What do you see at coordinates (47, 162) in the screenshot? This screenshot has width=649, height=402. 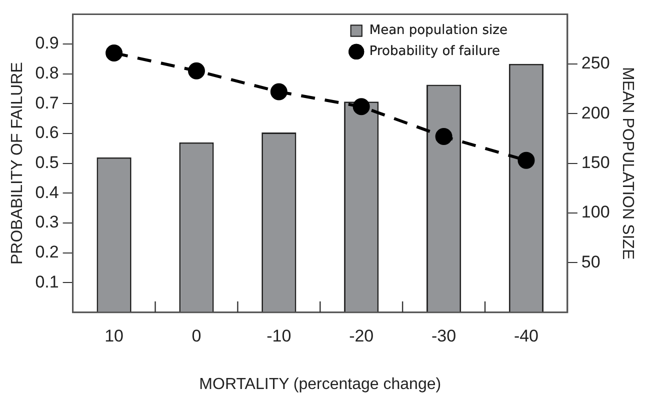 I see `y-tick-label: 0.5` at bounding box center [47, 162].